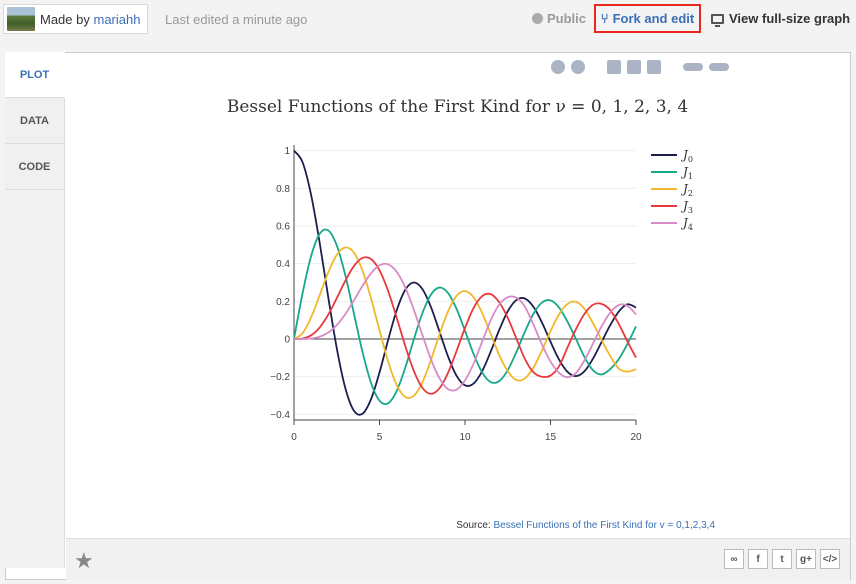 This screenshot has height=584, width=856. I want to click on legend-label-j1: J1, so click(686, 173).